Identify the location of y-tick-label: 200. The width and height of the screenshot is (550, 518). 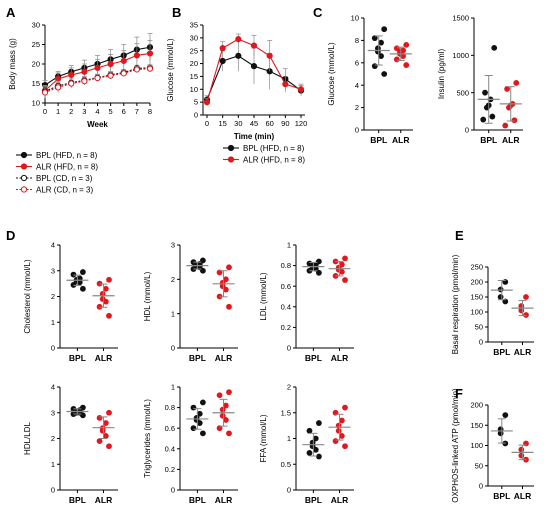
(476, 282).